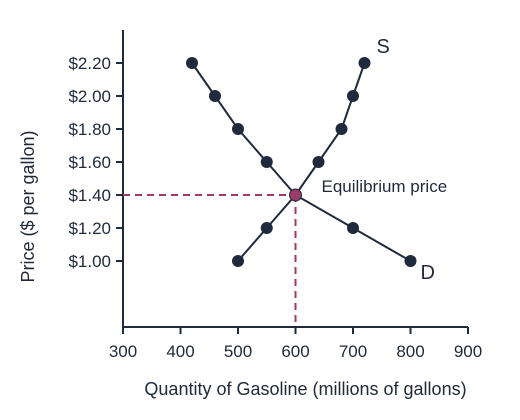 The height and width of the screenshot is (420, 520). What do you see at coordinates (210, 260) in the screenshot?
I see `equilibrium-guides` at bounding box center [210, 260].